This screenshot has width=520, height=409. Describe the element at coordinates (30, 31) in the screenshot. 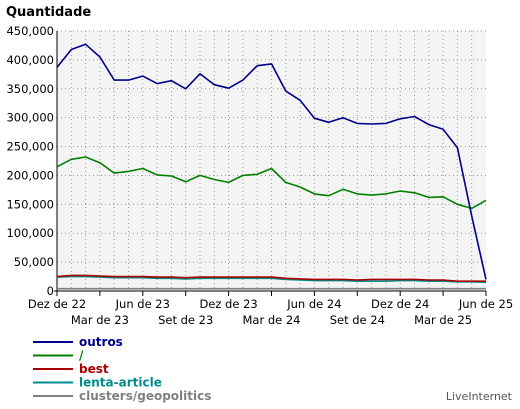

I see `y-tick-label: 450,000` at that location.